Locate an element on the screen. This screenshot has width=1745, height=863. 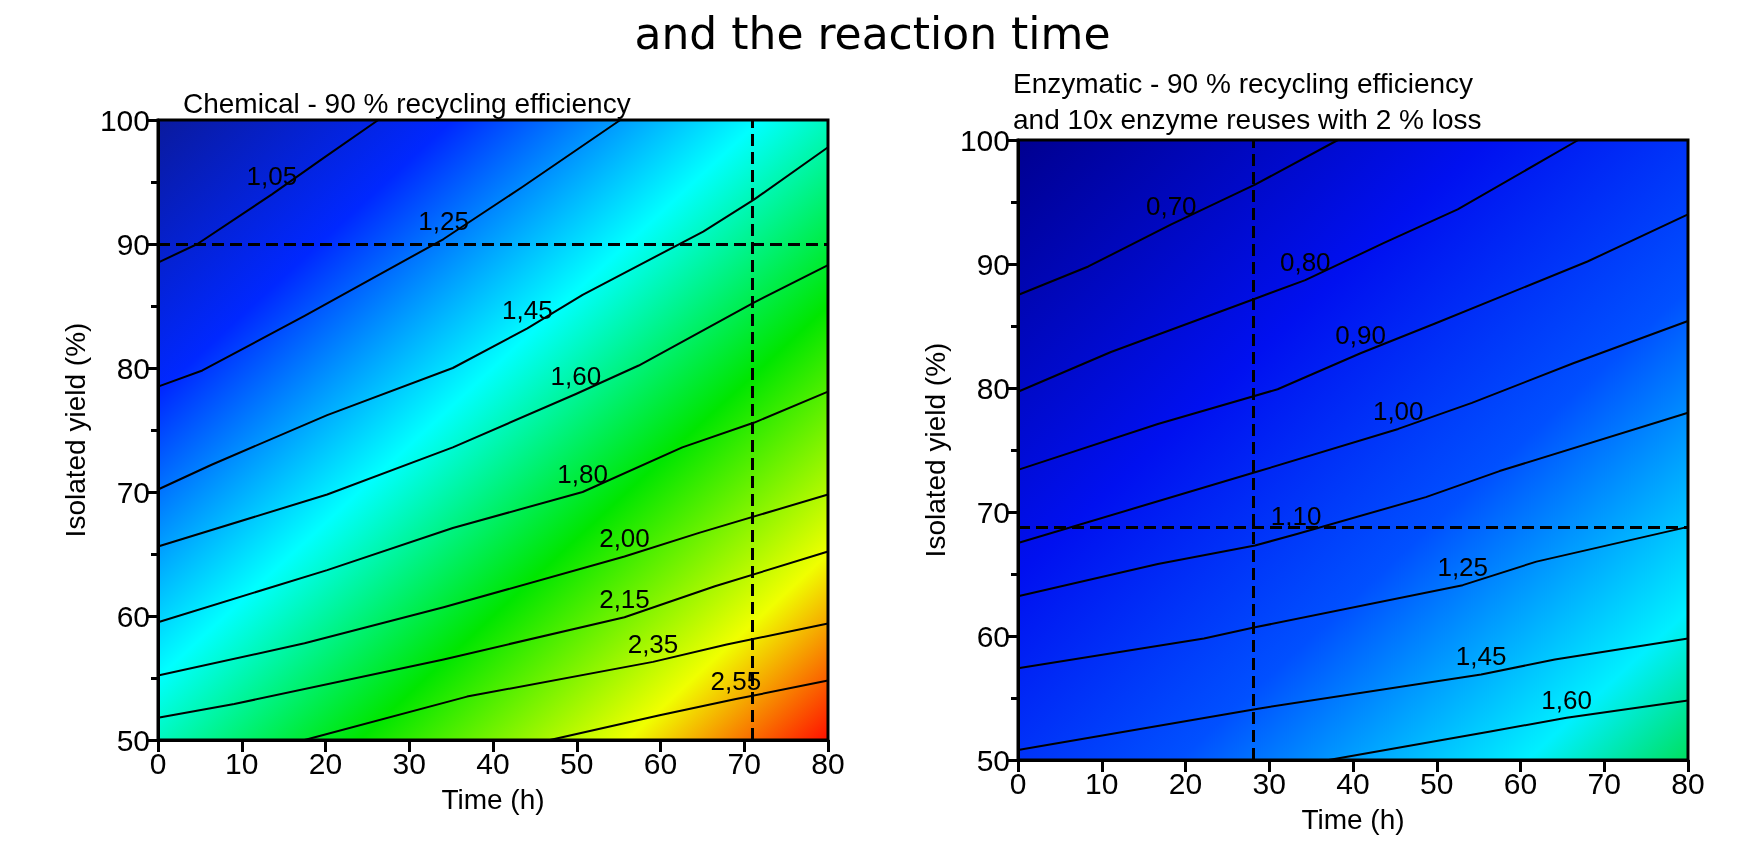
chart-title: Chemical - 90 % recycling efficiency is located at coordinates (407, 103).